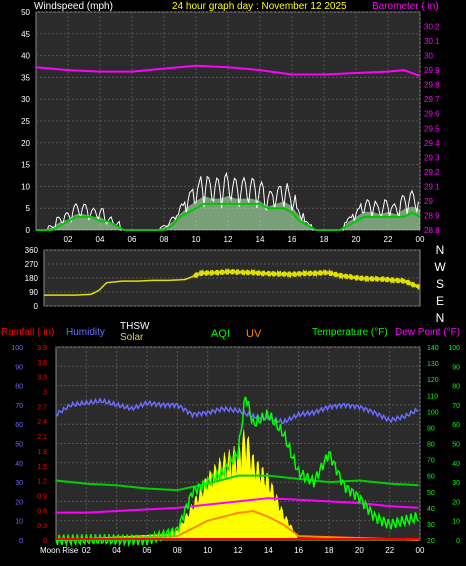  Describe the element at coordinates (433, 412) in the screenshot. I see `temperature-y-tick: 100` at that location.